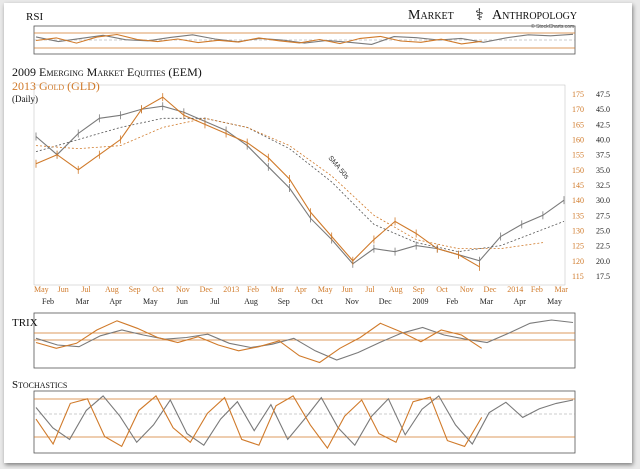 The height and width of the screenshot is (469, 640). I want to click on brand-logo: Market ⚕ Anthropology © StockCharts.com, so click(492, 18).